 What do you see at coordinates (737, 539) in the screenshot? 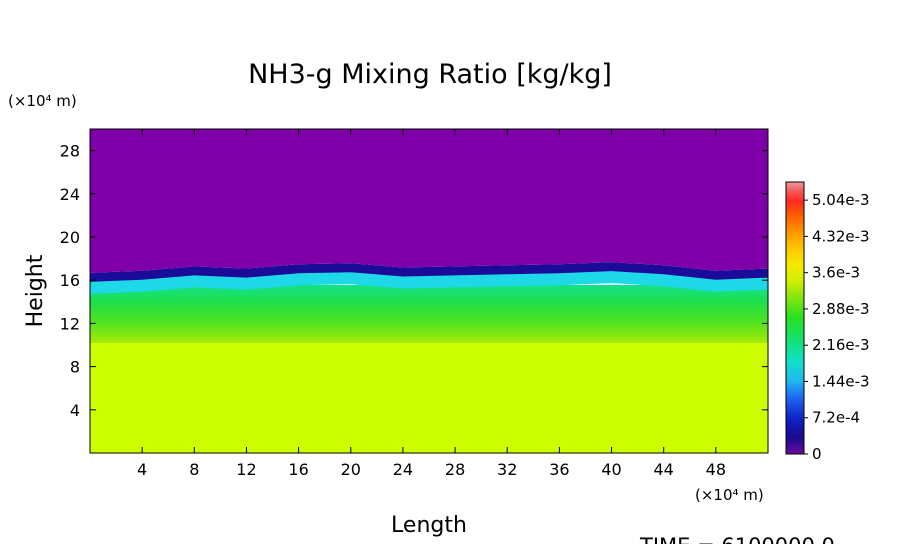
I see `time-label: TIME = 6100000.0` at bounding box center [737, 539].